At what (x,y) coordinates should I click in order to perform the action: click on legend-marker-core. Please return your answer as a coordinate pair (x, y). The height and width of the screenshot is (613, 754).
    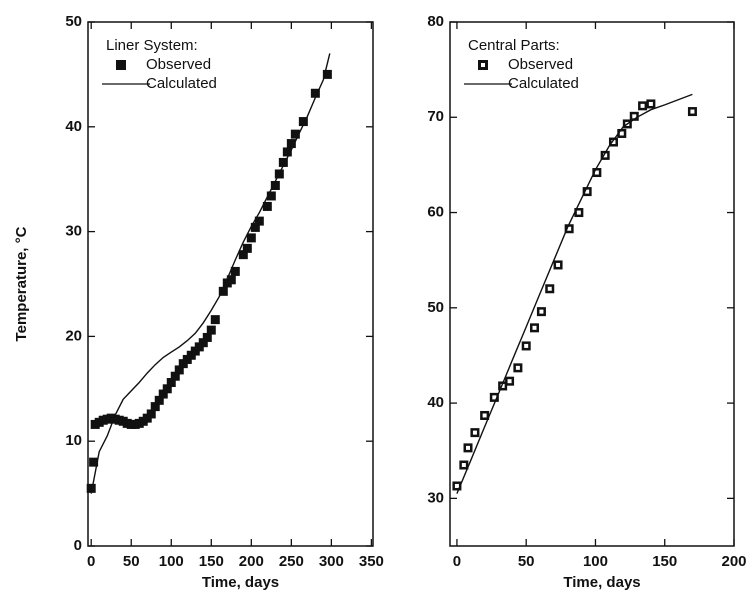
    Looking at the image, I should click on (483, 65).